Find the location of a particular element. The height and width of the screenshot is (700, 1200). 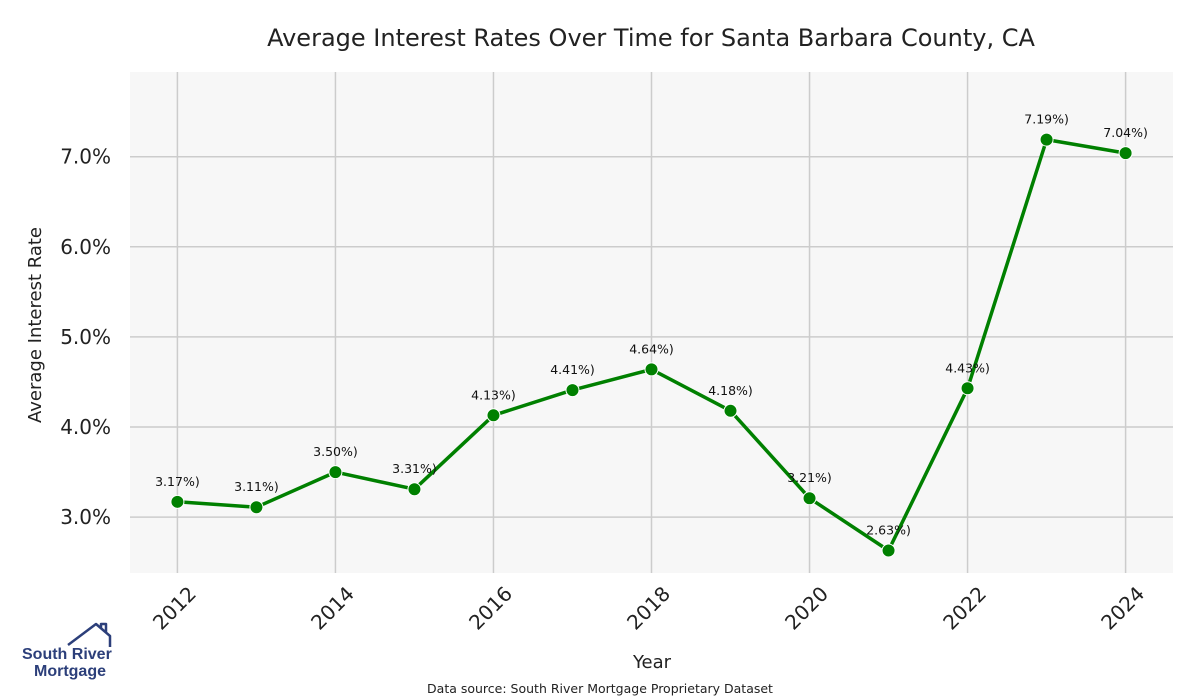

data-label: 7.04%) is located at coordinates (1125, 132).